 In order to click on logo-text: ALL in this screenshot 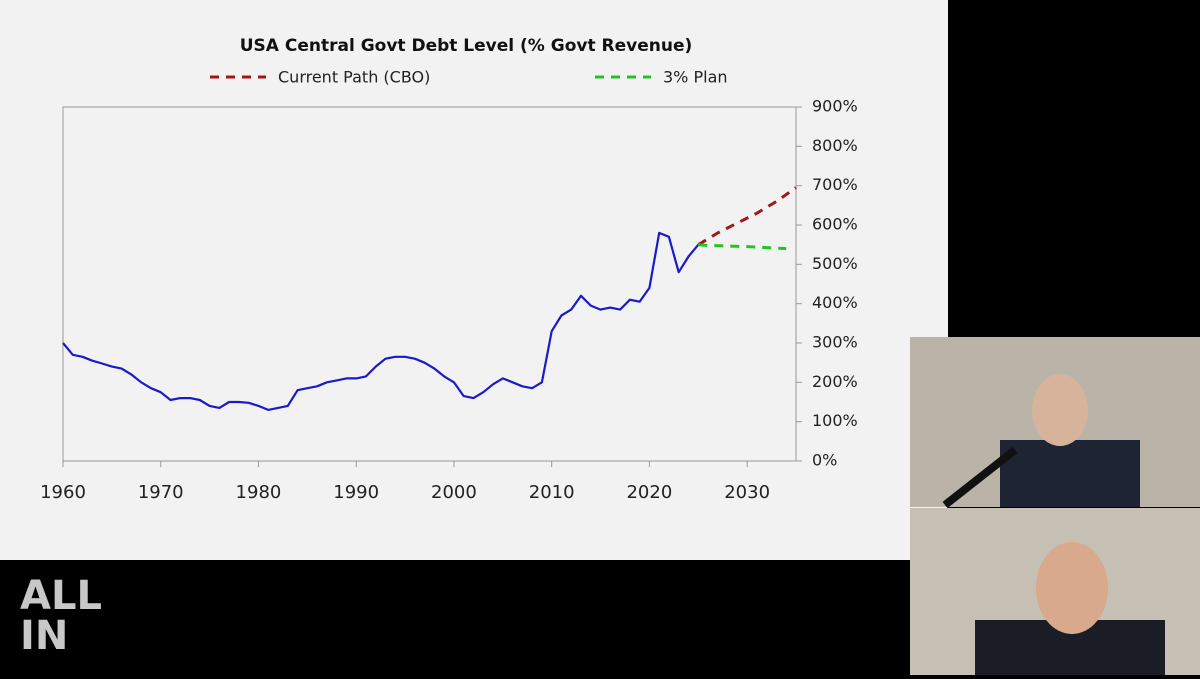, I will do `click(61, 596)`.